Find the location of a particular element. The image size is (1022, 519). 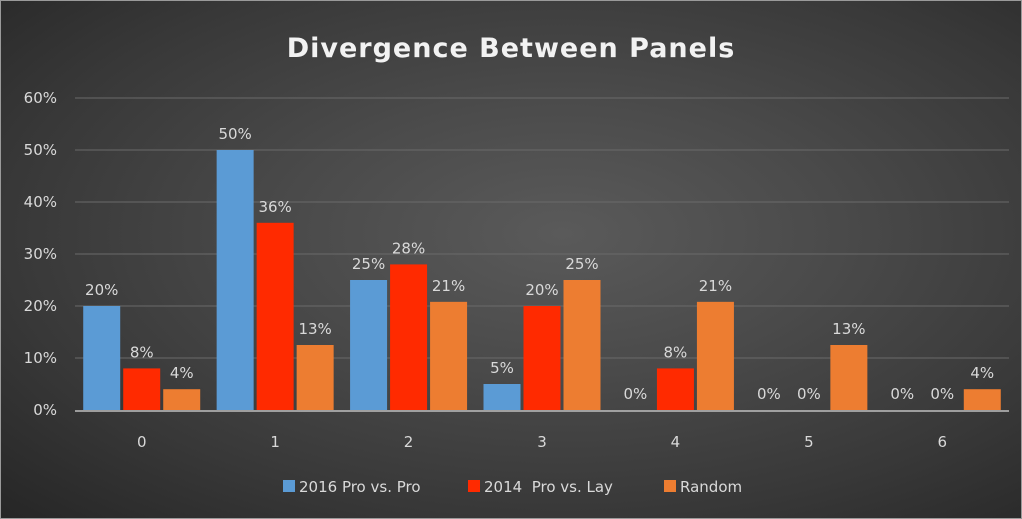

data-label: 50% is located at coordinates (234, 134).